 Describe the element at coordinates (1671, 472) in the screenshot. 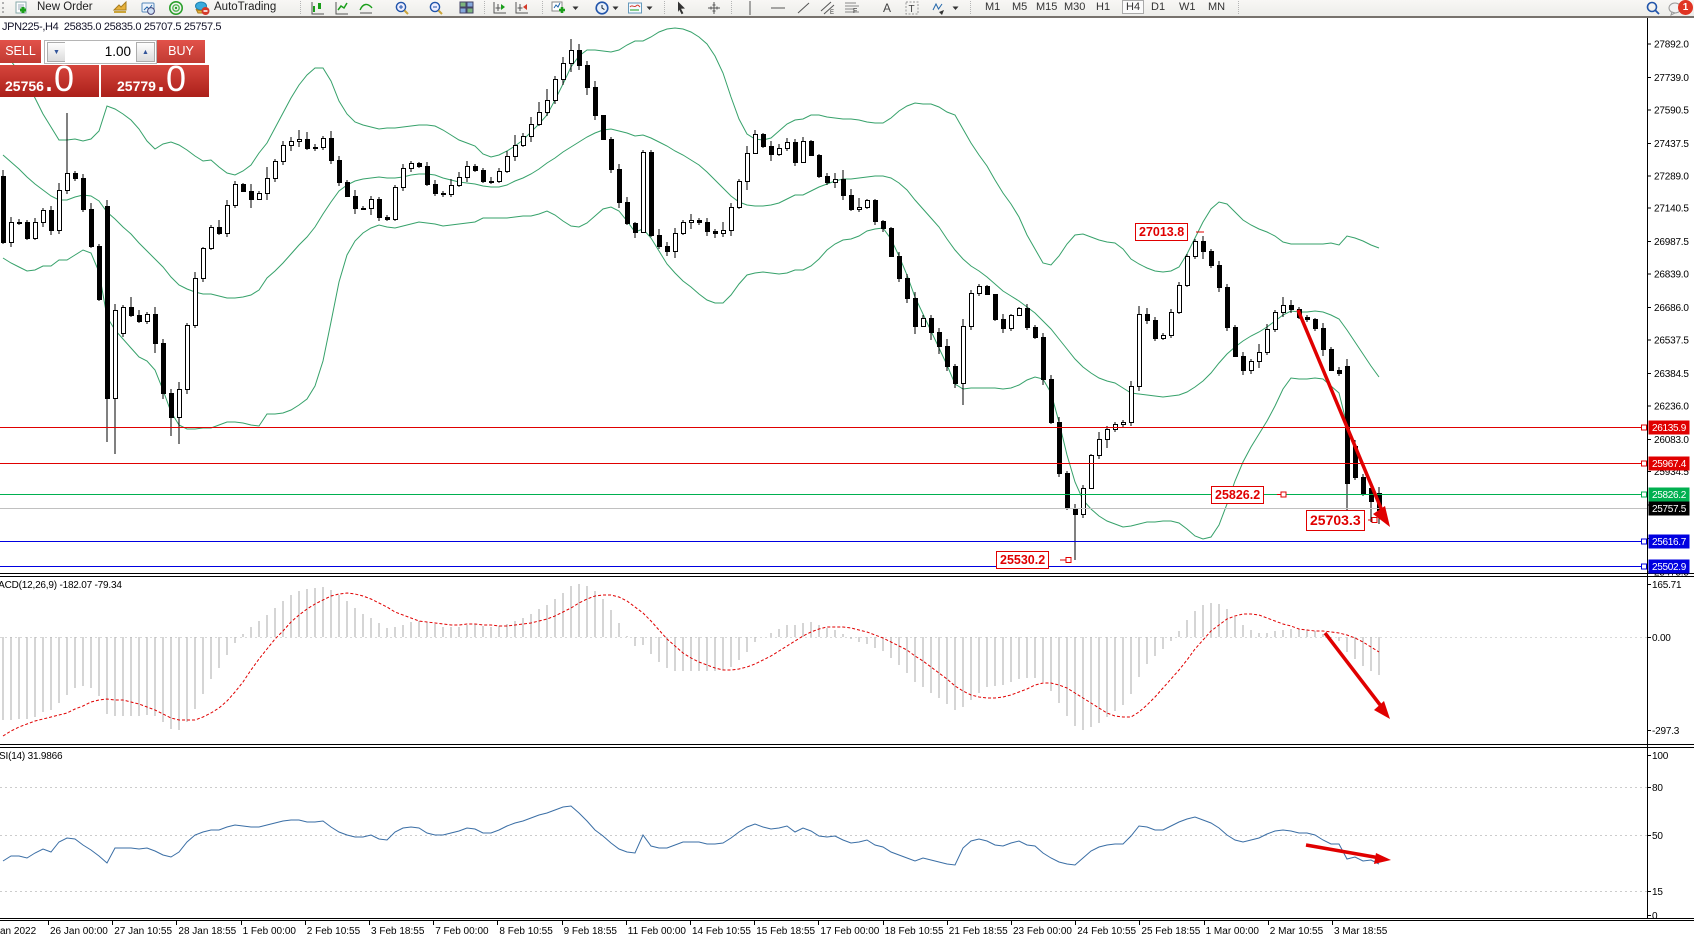

I see `svg-text: 25934.5` at that location.